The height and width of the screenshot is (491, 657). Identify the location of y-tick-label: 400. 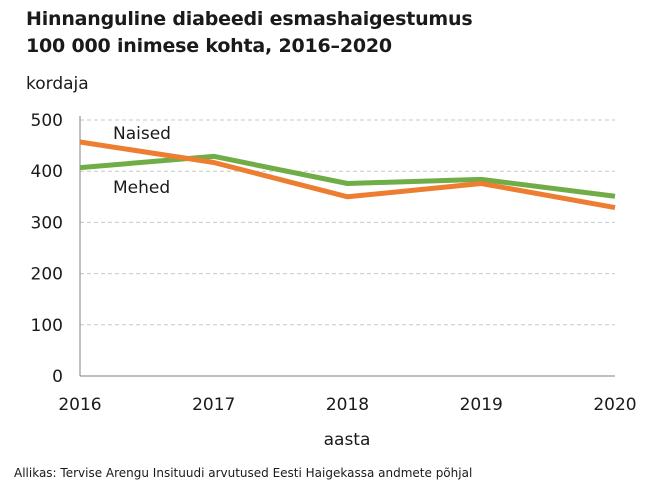
(47, 172).